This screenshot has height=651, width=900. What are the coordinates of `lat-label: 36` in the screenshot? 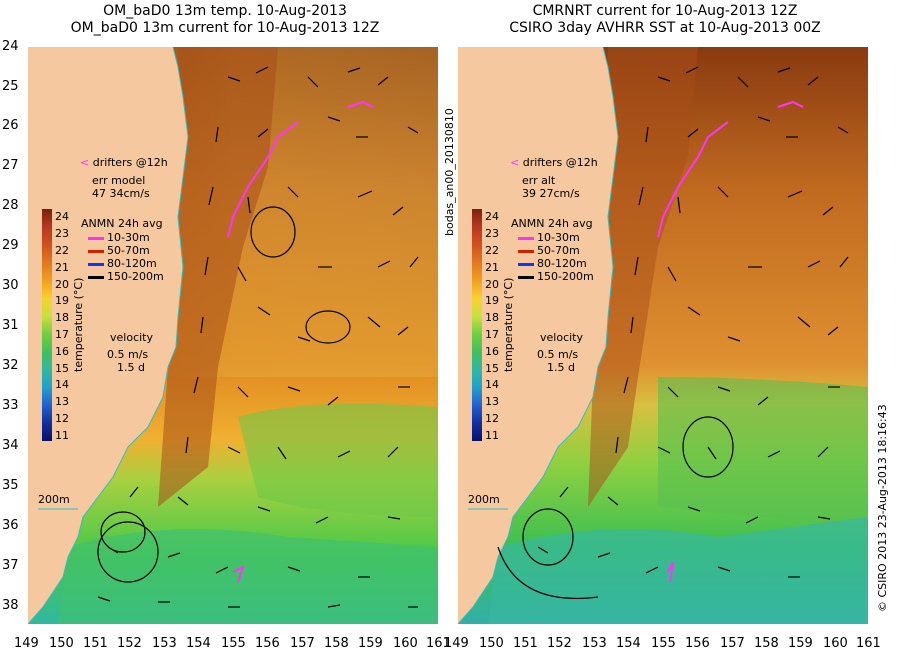 It's located at (10, 525).